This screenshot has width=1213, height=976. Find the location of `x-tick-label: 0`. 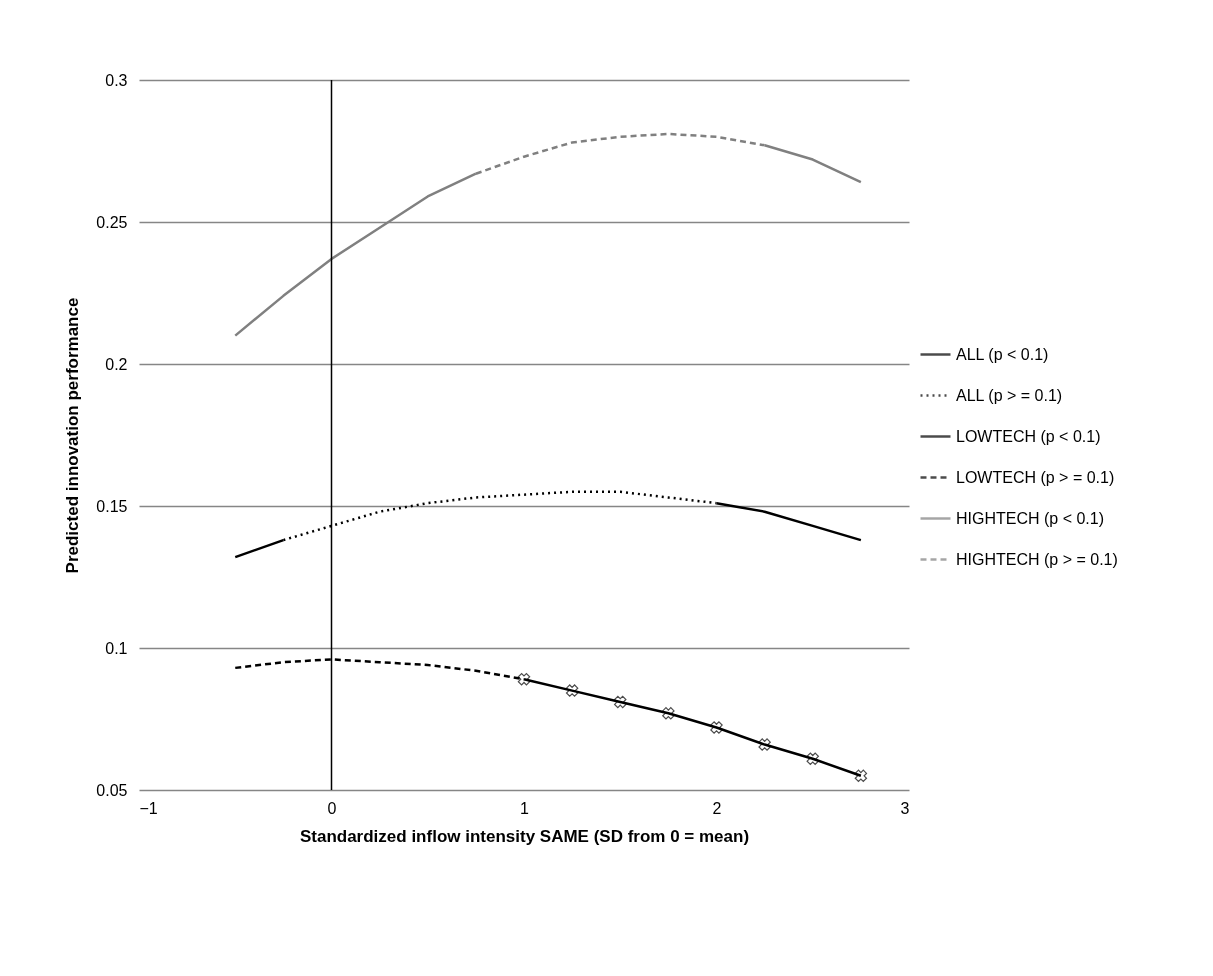

x-tick-label: 0 is located at coordinates (332, 808).